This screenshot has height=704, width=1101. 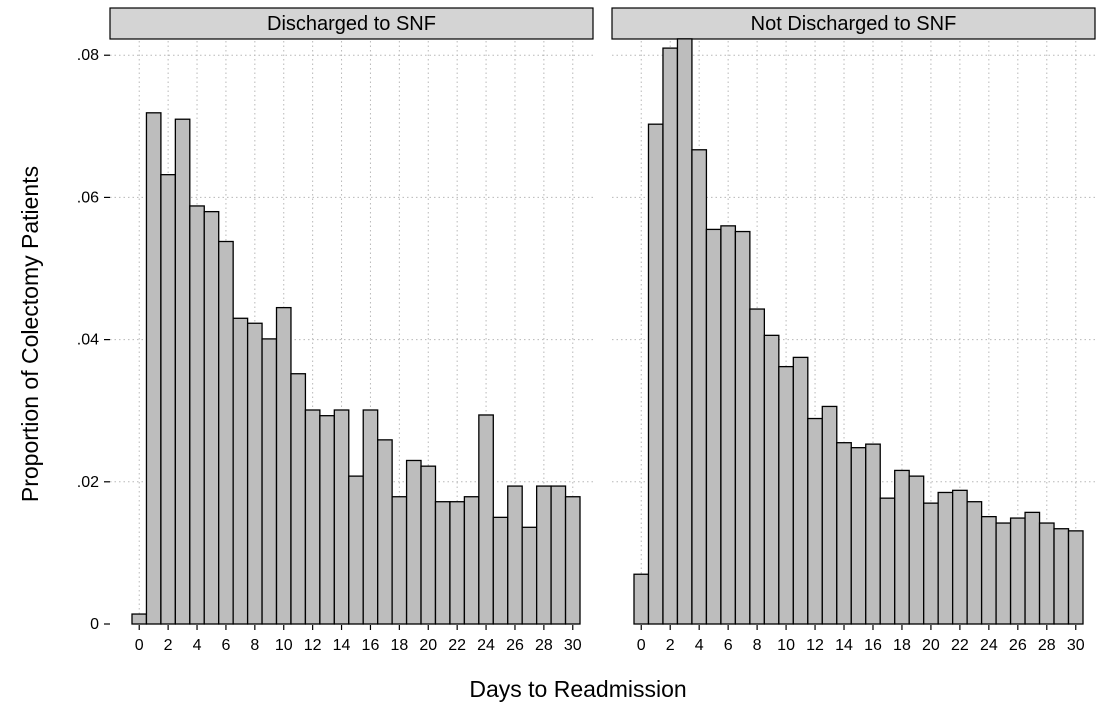 What do you see at coordinates (30, 334) in the screenshot?
I see `y-axis-title: Proportion of Colectomy Patients` at bounding box center [30, 334].